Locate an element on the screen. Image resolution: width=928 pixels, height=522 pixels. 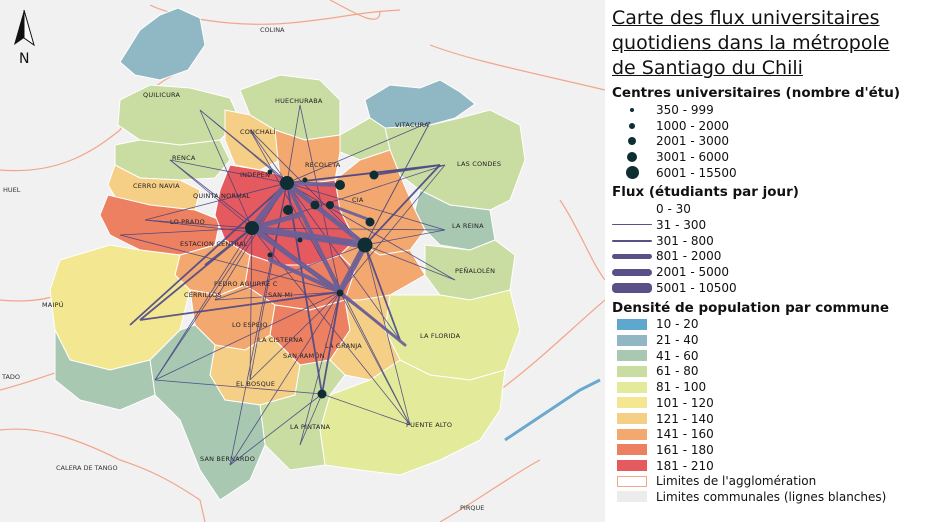
agglo-legend-item: Limites de l'agglomération is located at coordinates (768, 481).